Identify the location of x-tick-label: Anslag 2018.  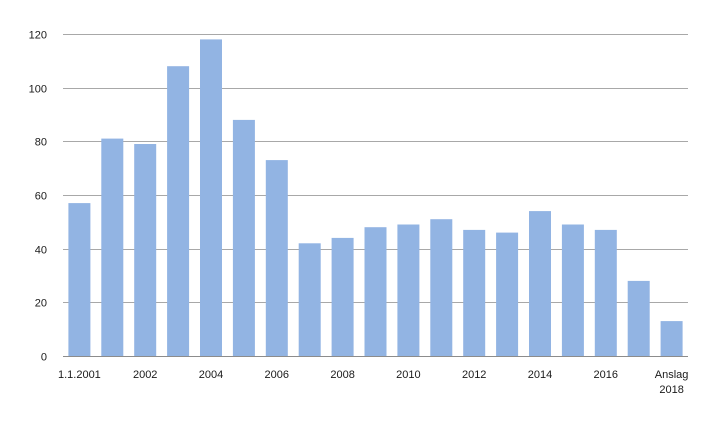
(672, 382).